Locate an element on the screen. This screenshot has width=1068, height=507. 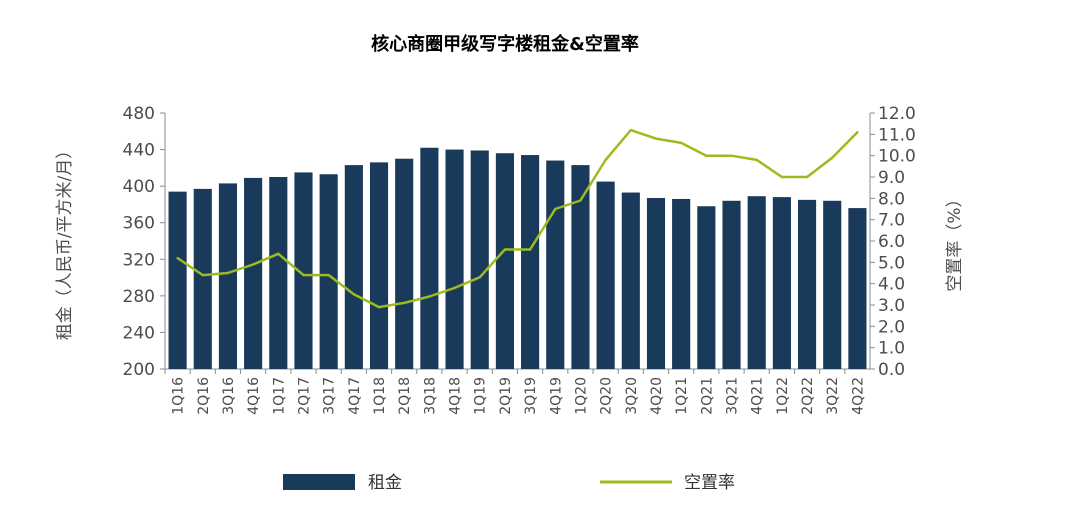
x-tick-label: 4Q19 is located at coordinates (556, 396).